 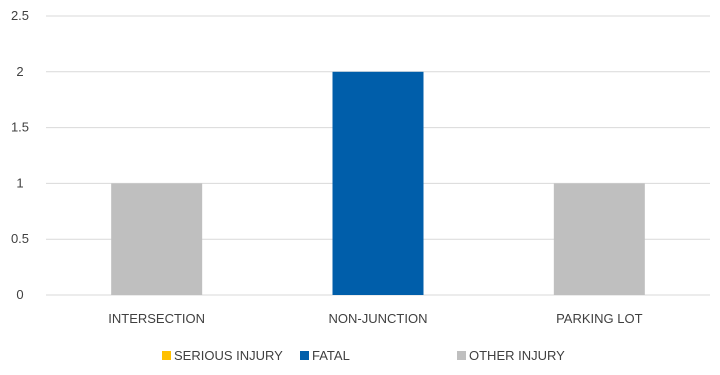 I want to click on y-tick-label: 0.5, so click(x=20, y=238).